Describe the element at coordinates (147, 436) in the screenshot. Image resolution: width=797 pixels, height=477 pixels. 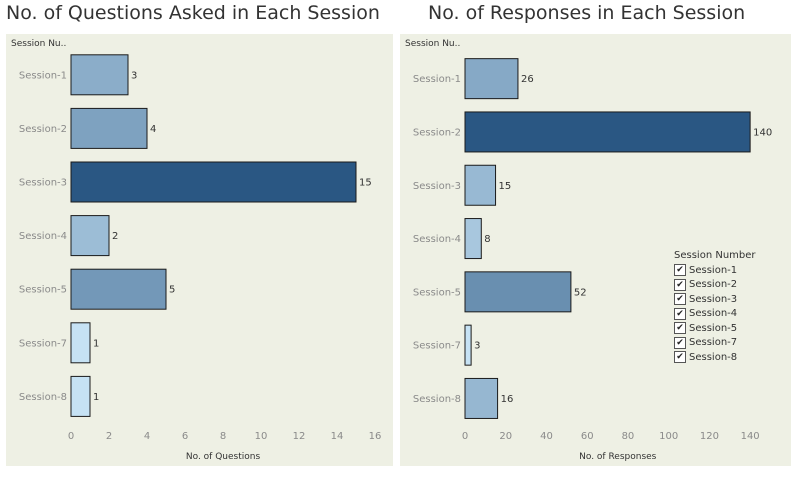
I see `x-tick-label: 4` at that location.